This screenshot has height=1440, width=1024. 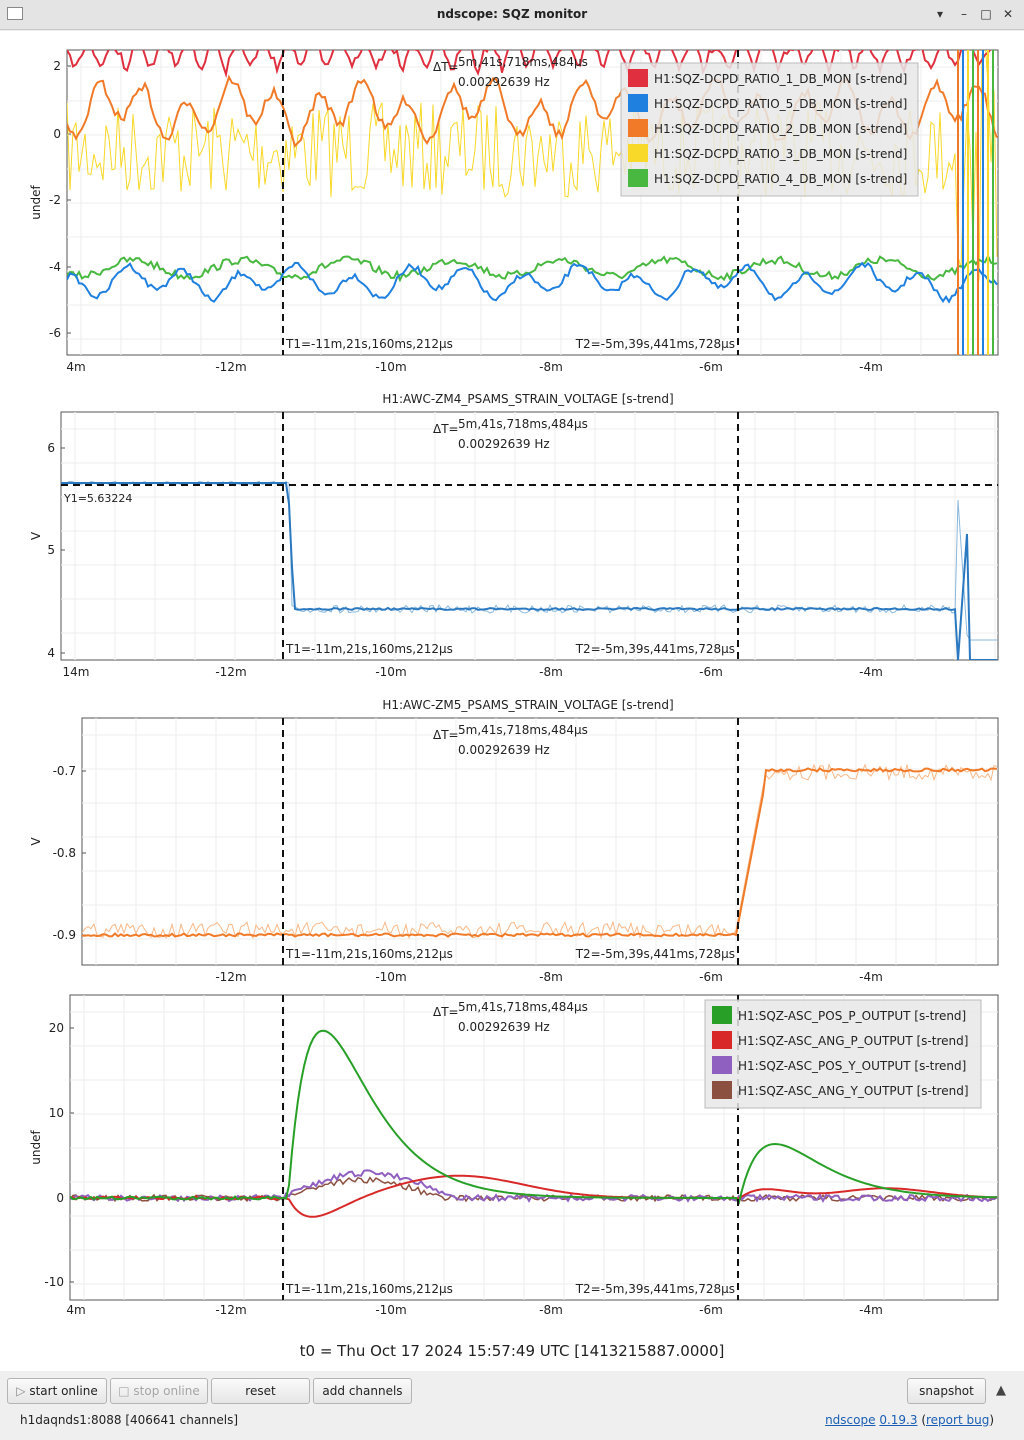 I want to click on x-tick-label: 14m, so click(x=76, y=672).